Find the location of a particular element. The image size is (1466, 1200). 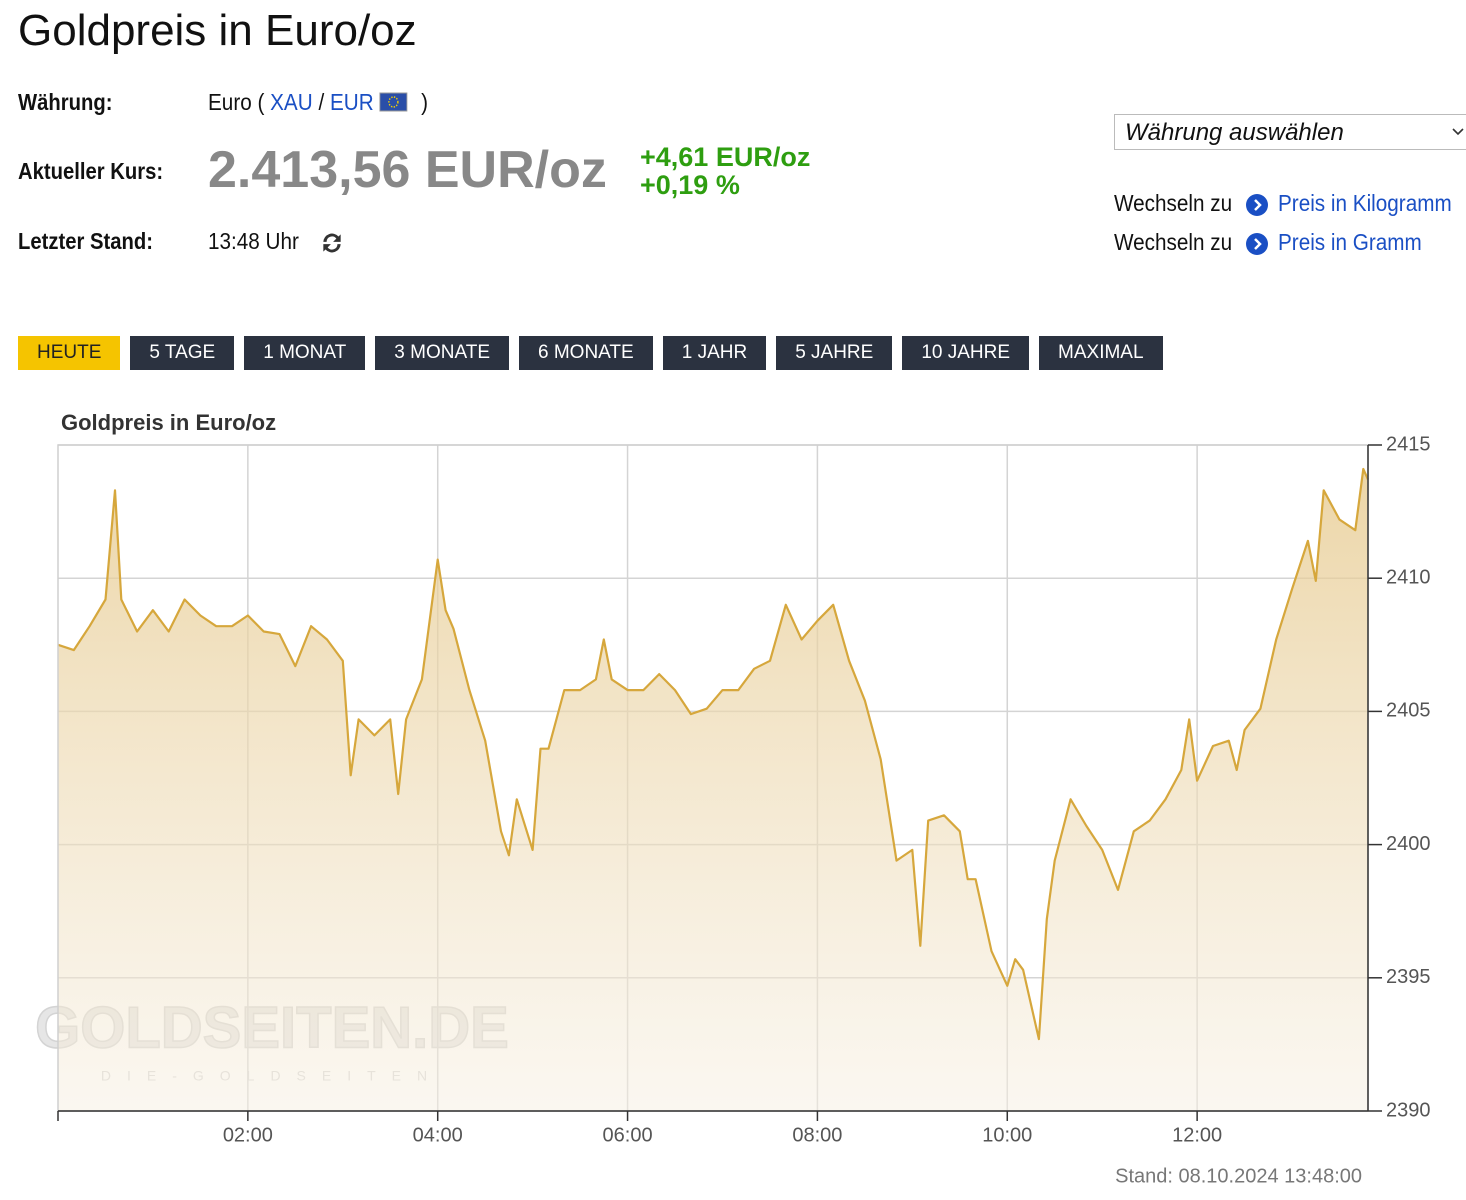

link: EUR is located at coordinates (351, 102).